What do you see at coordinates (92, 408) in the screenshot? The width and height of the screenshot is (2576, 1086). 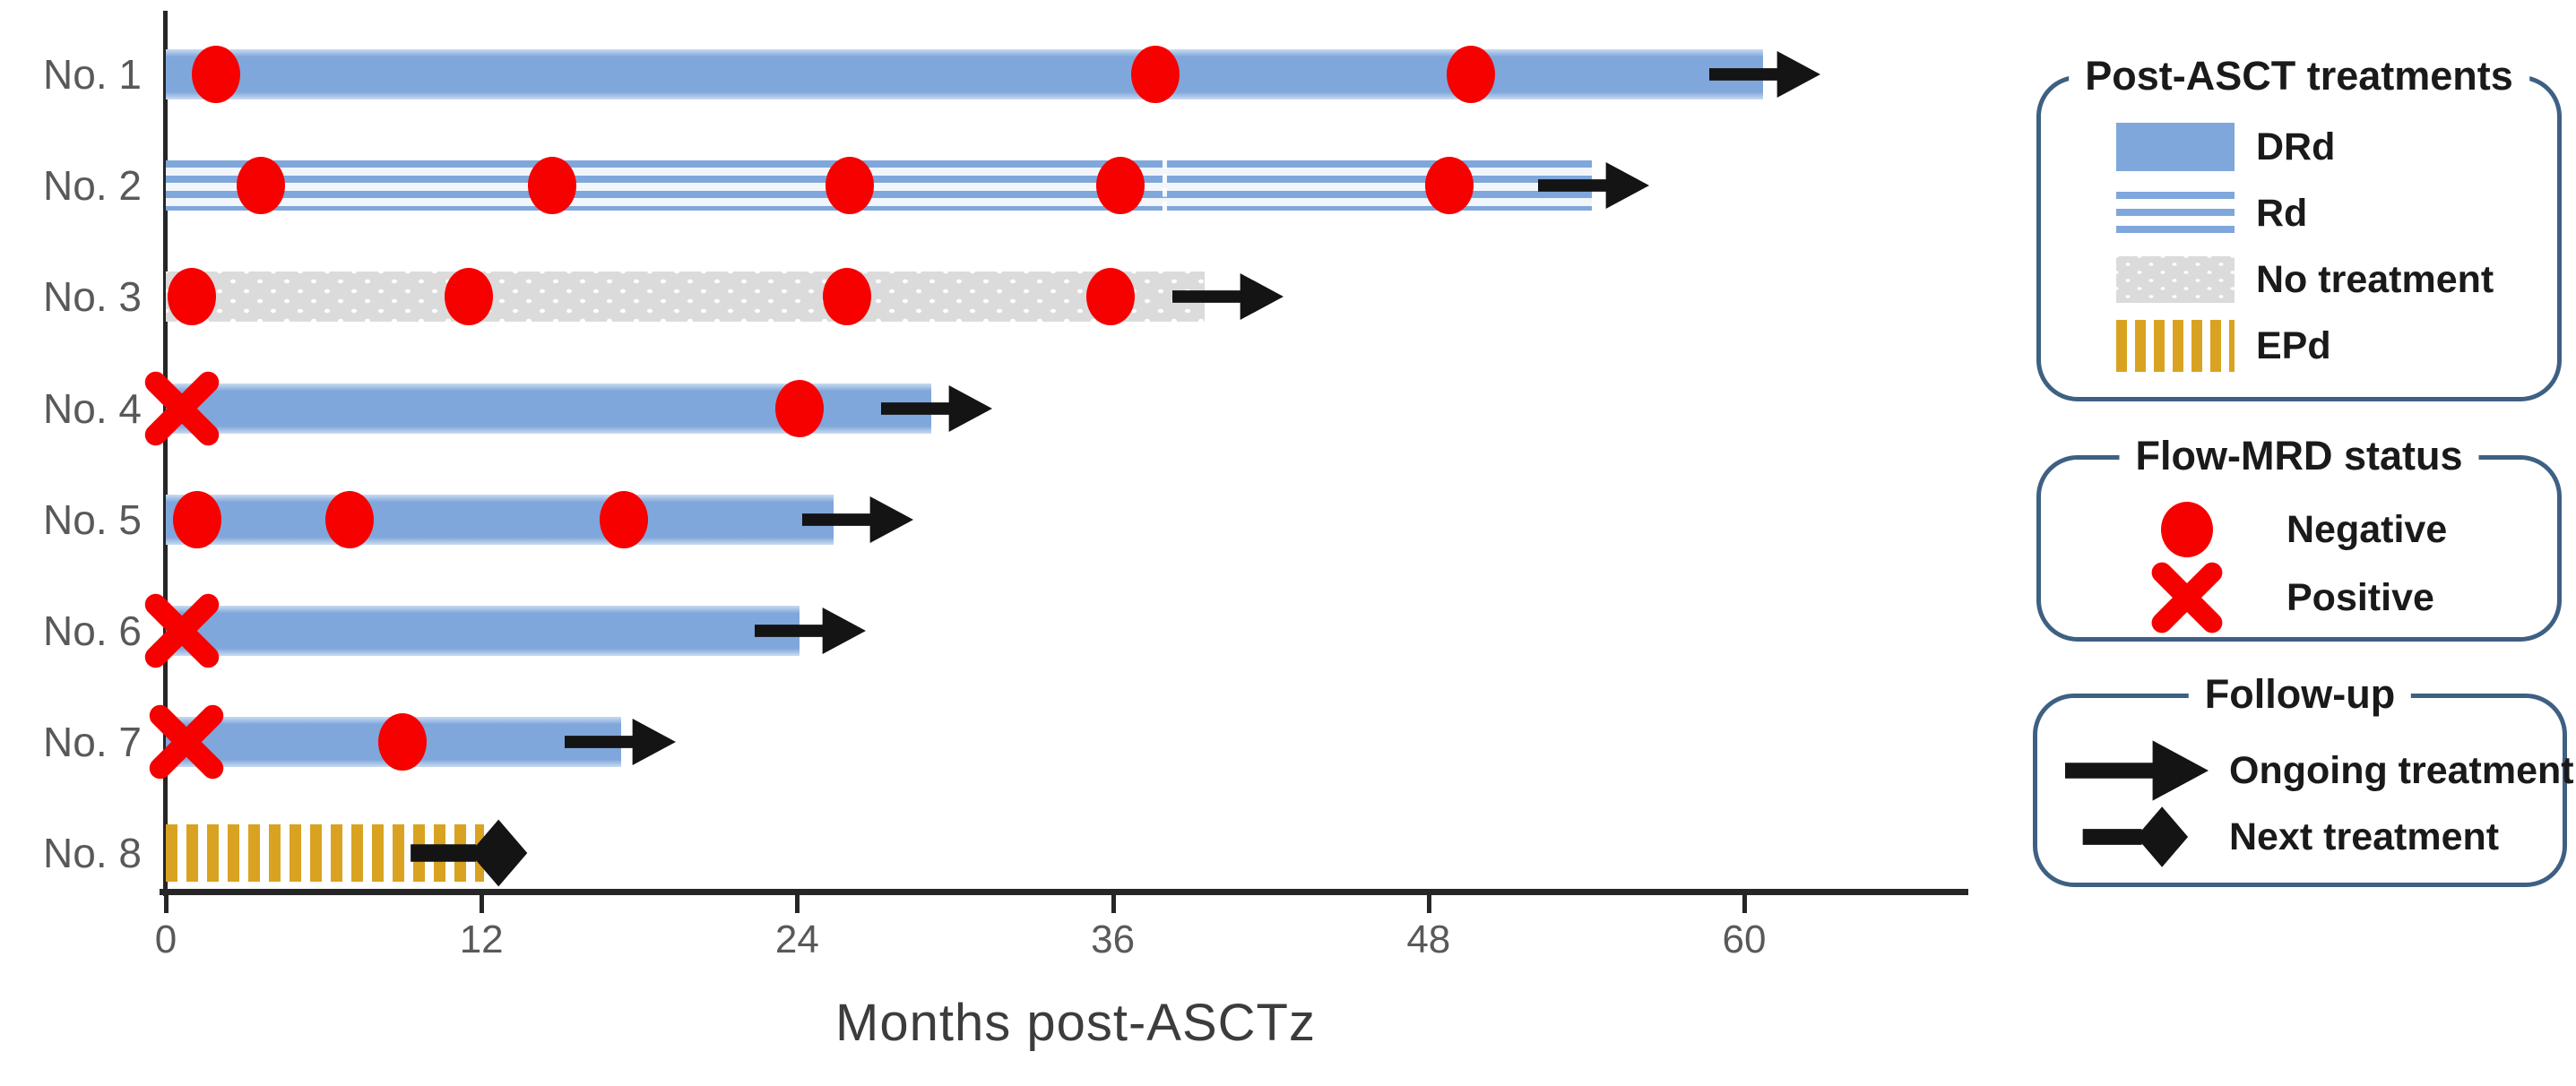 I see `patient-label: No. 4` at bounding box center [92, 408].